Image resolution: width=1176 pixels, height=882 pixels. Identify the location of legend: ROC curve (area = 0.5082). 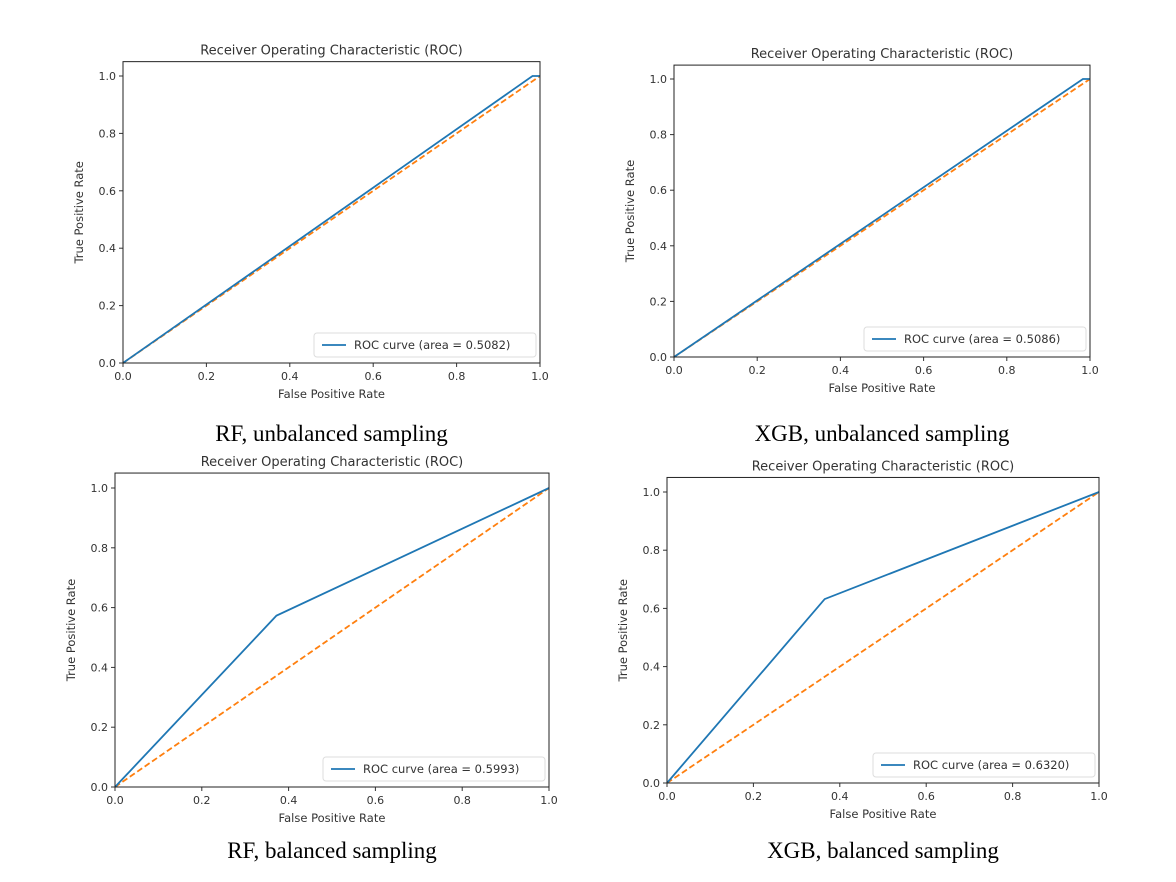
(425, 345).